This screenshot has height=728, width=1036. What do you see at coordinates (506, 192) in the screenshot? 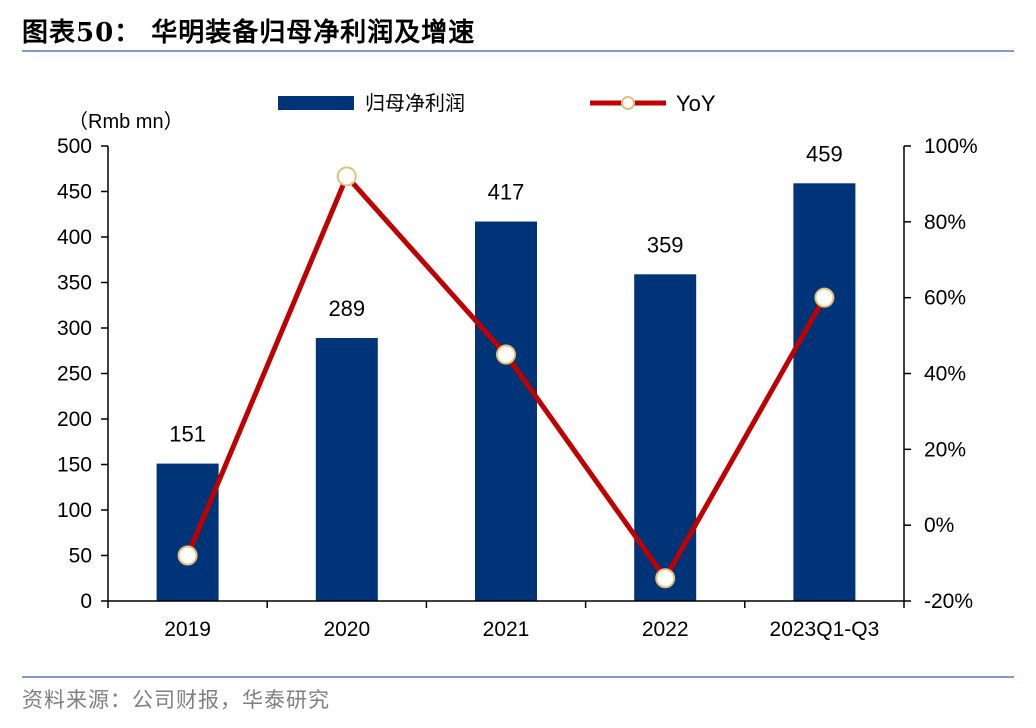
I see `bar-label-2021: 417` at bounding box center [506, 192].